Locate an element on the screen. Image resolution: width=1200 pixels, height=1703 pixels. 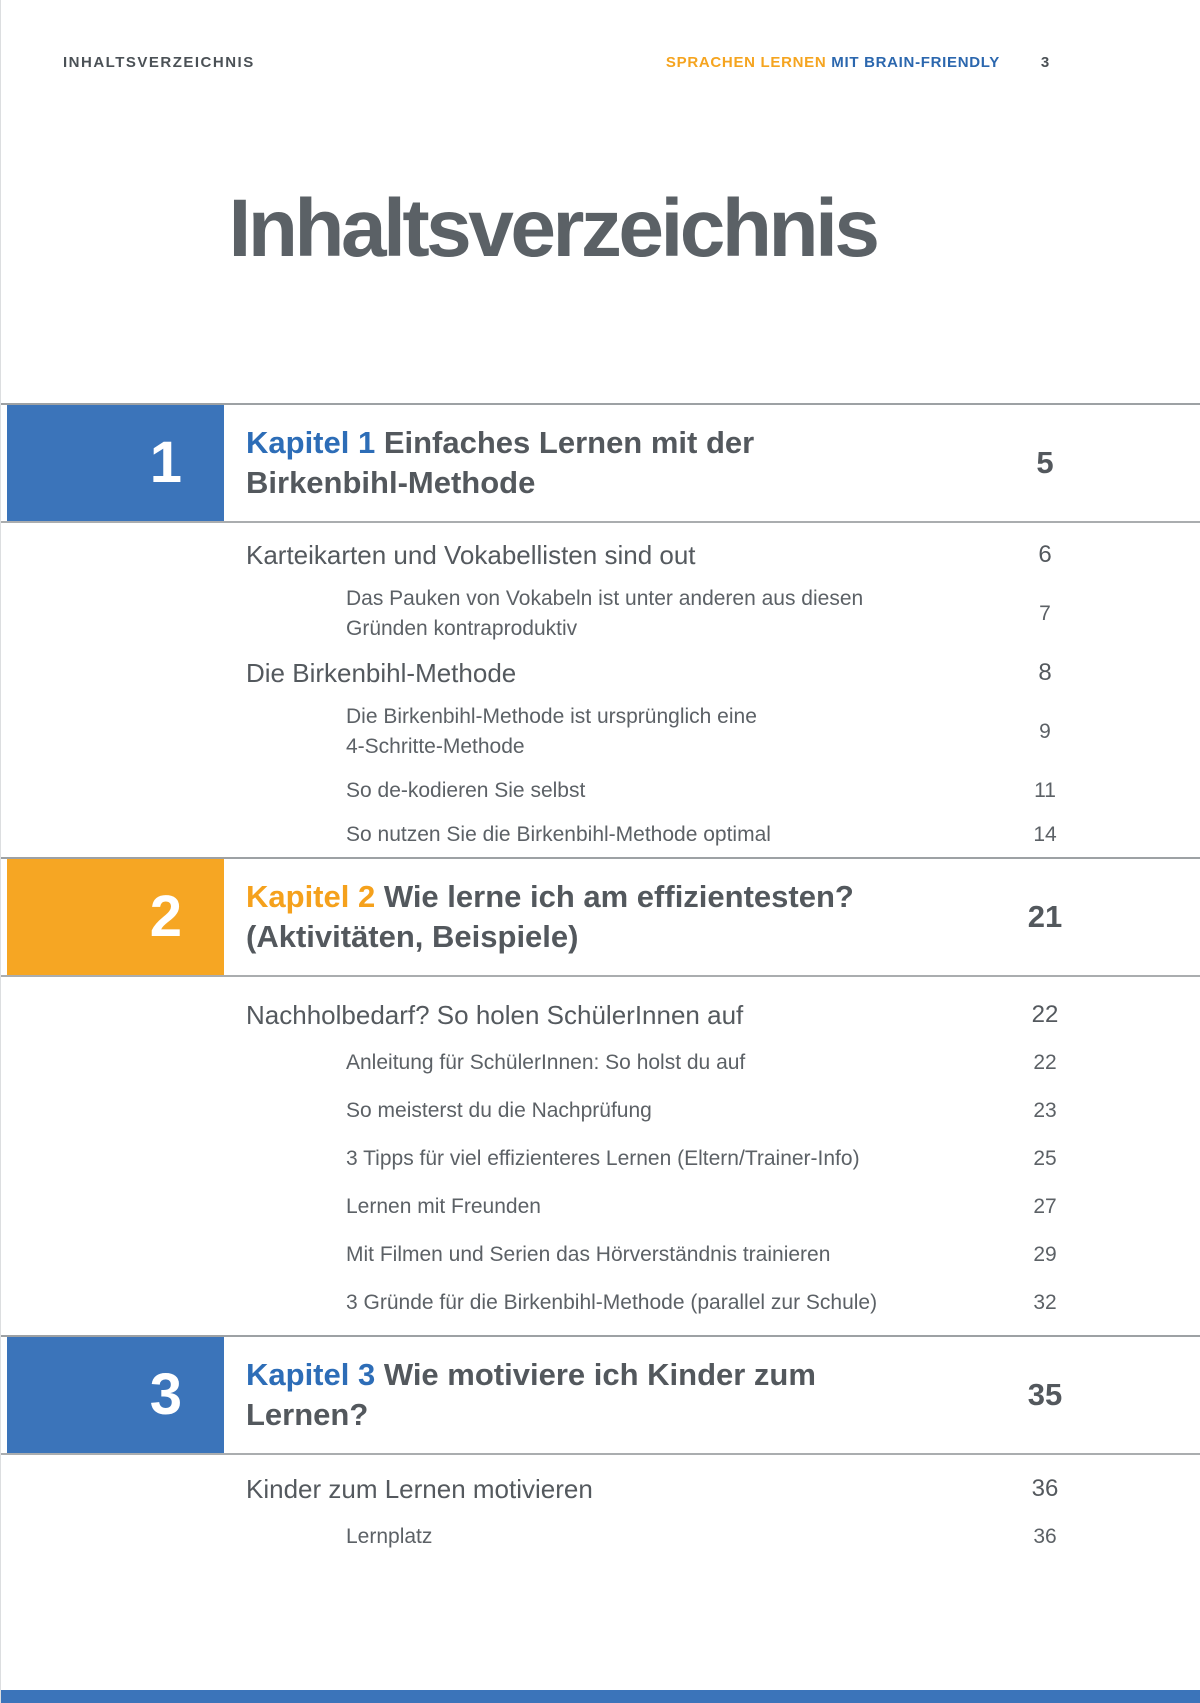
chapter-label: Kapitel 1 is located at coordinates (311, 442).